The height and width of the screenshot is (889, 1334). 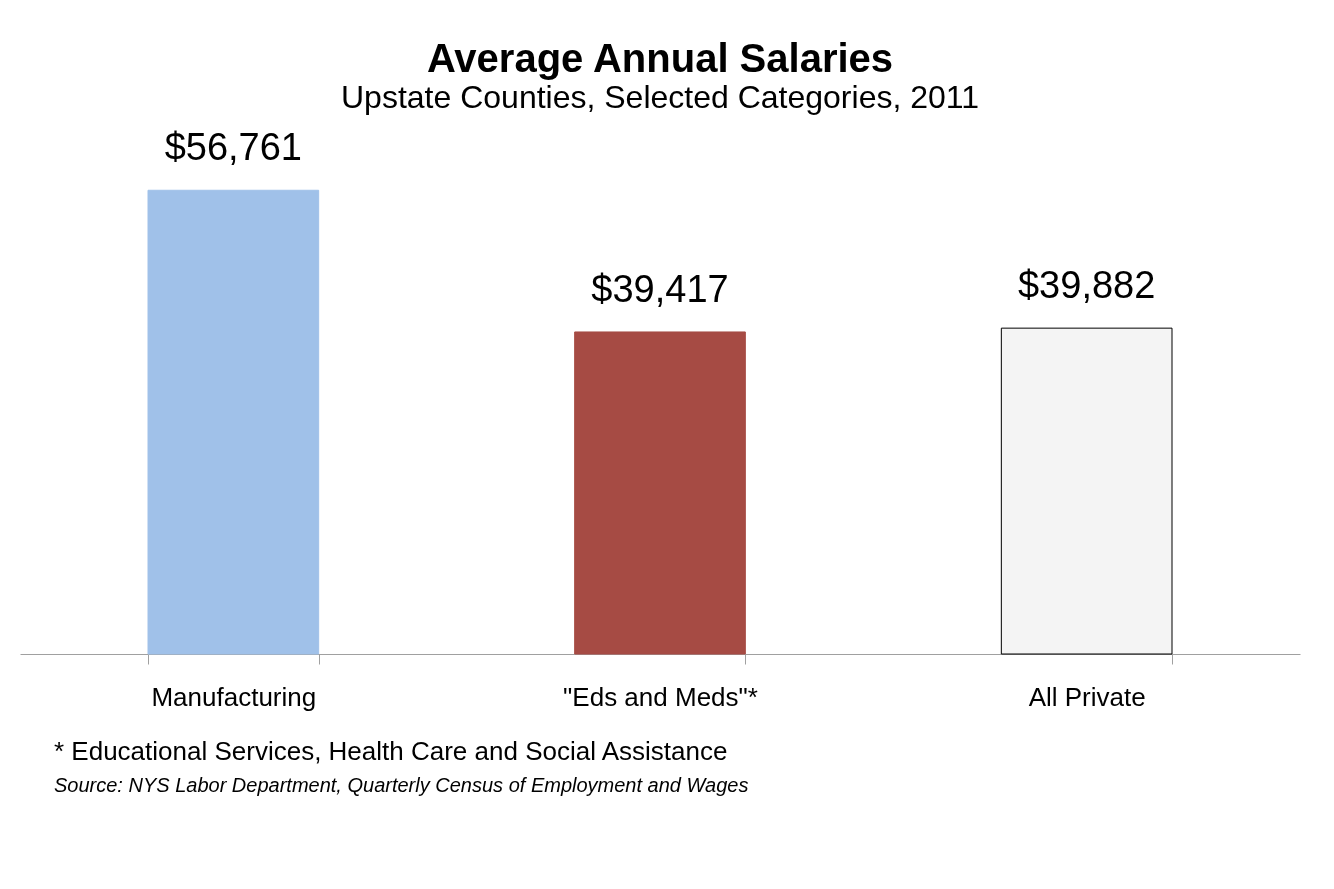 What do you see at coordinates (660, 696) in the screenshot?
I see `x-tick-label: "Eds and Meds"*` at bounding box center [660, 696].